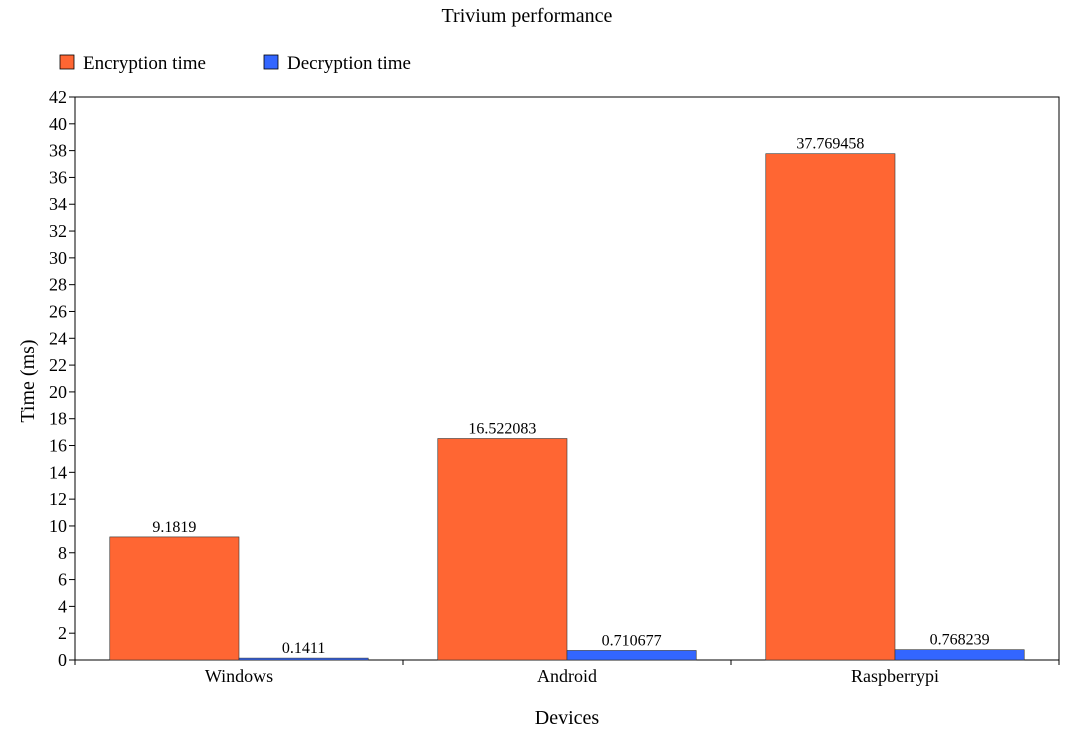  What do you see at coordinates (58, 177) in the screenshot?
I see `y-tick-label: 36` at bounding box center [58, 177].